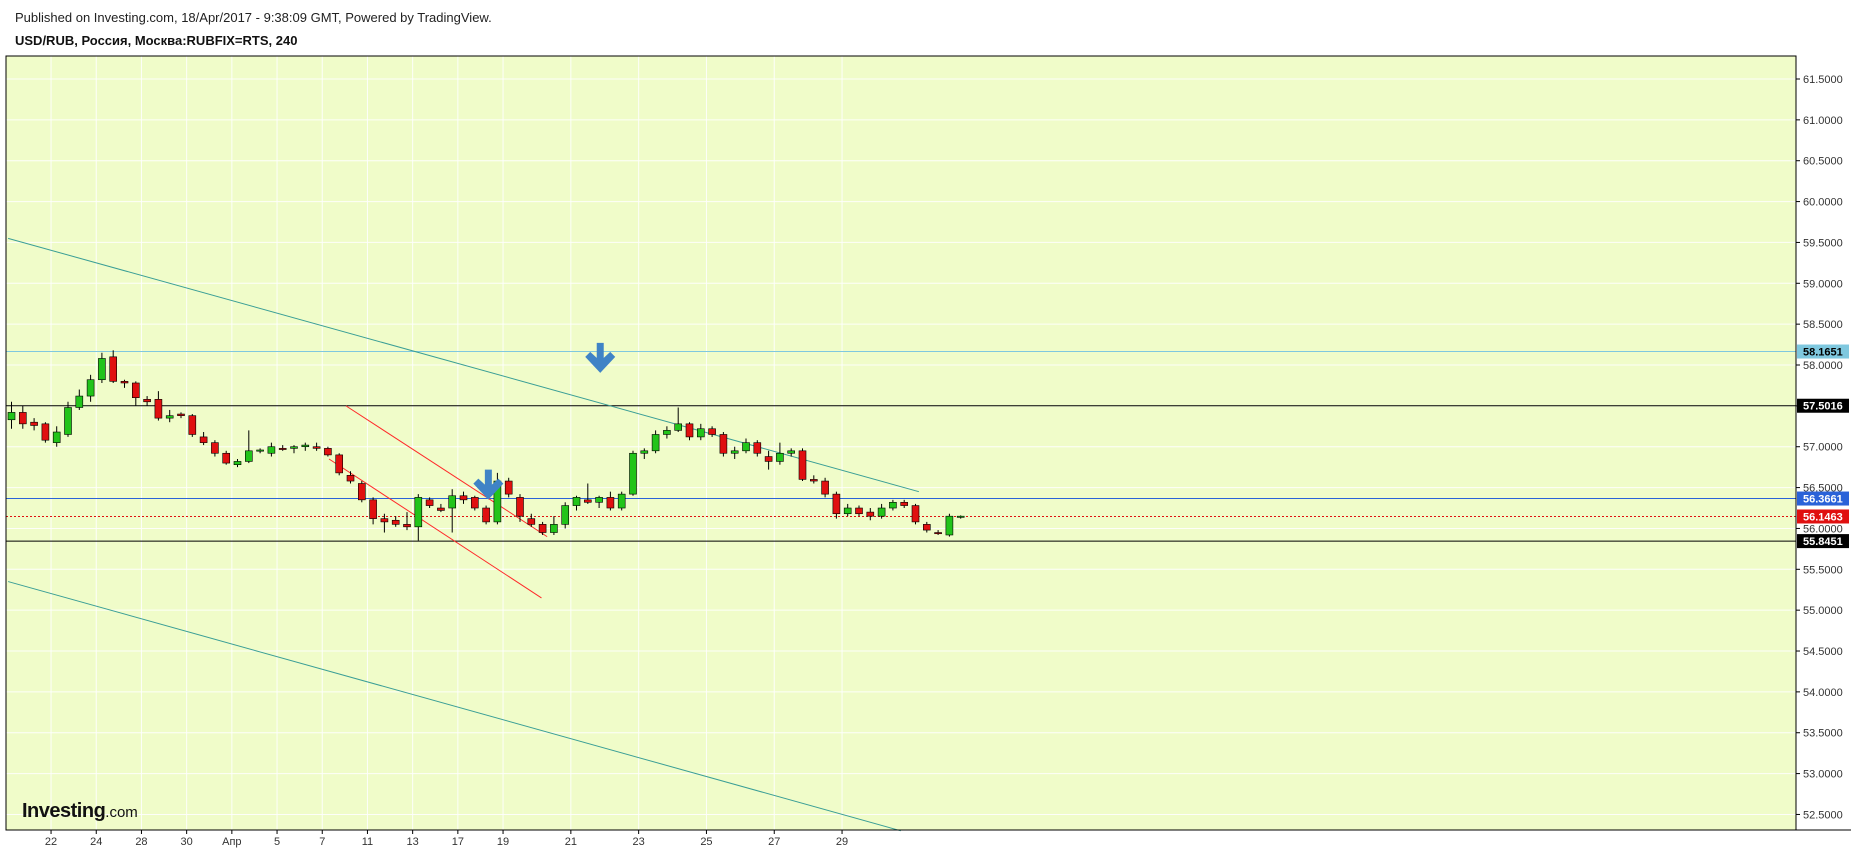 This screenshot has width=1851, height=854. I want to click on annotation-arrows, so click(544, 421).